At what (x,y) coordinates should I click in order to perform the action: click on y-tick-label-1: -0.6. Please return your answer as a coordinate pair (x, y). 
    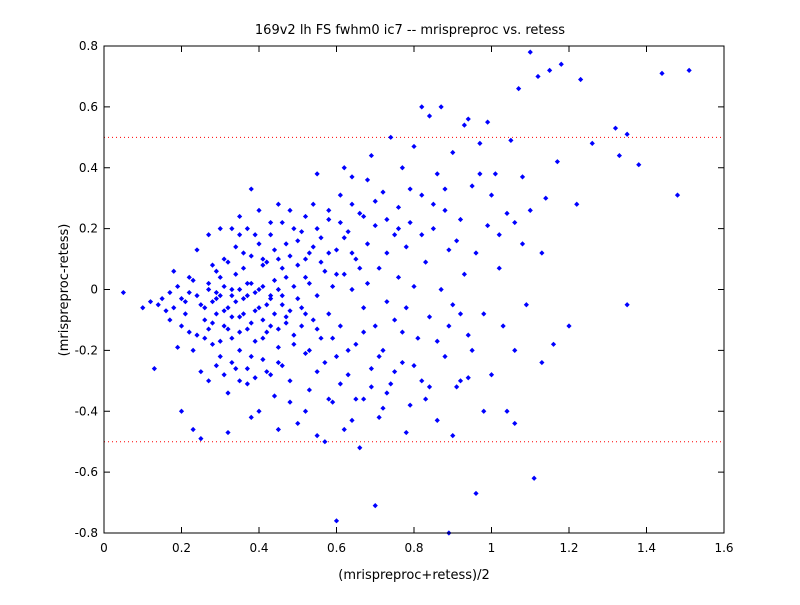
    Looking at the image, I should click on (86, 472).